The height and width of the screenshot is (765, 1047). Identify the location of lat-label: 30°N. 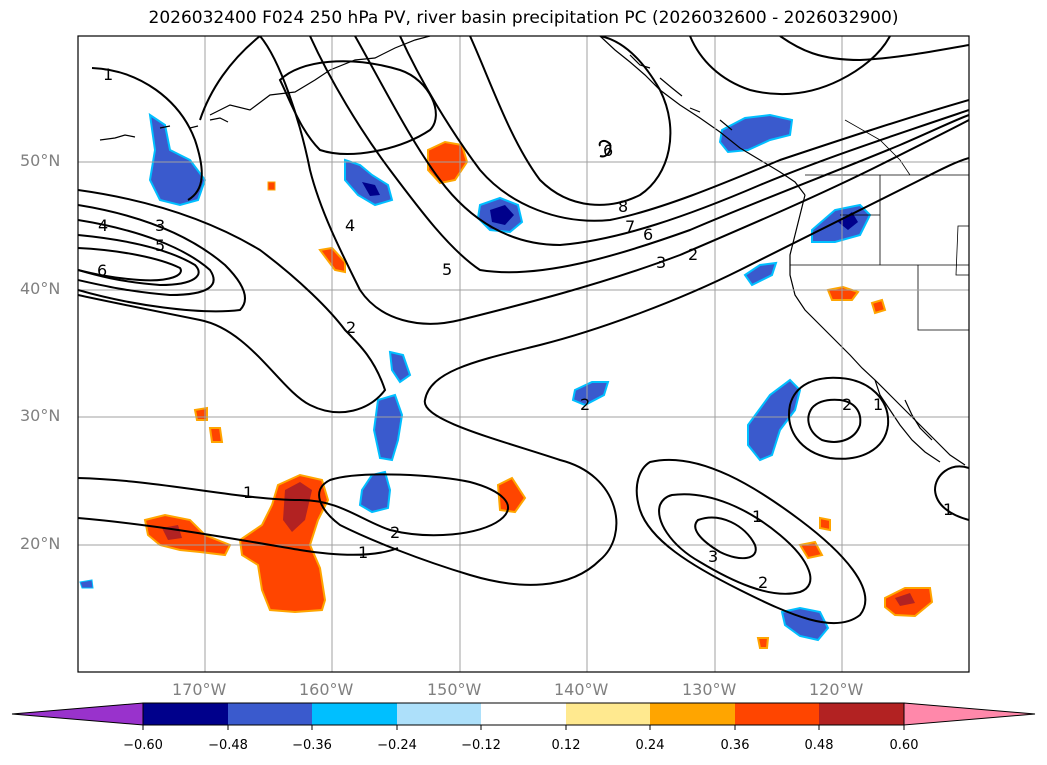
(40, 415).